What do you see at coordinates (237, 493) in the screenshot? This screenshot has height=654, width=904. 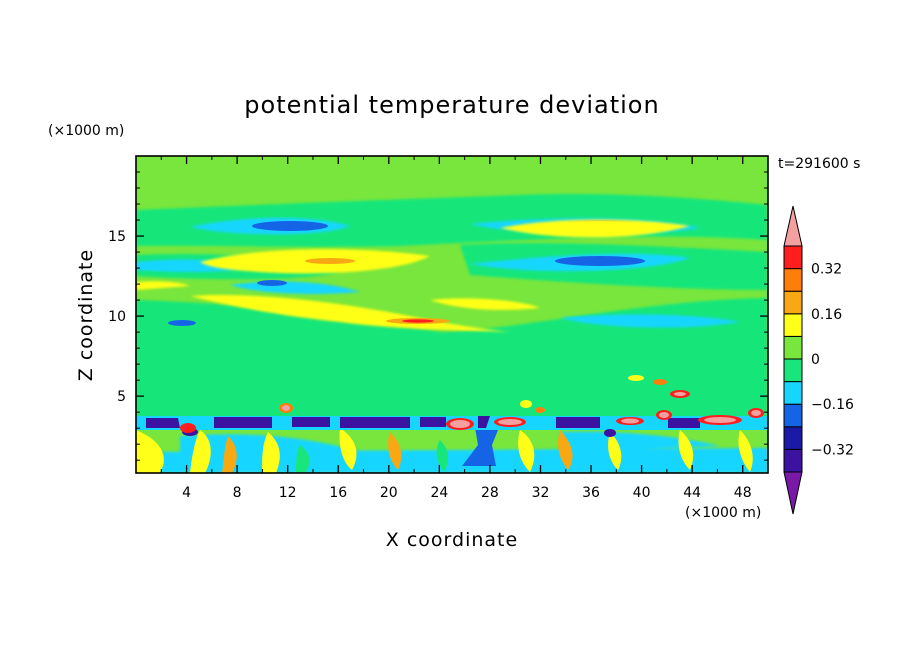 I see `x-tick-label: 8` at bounding box center [237, 493].